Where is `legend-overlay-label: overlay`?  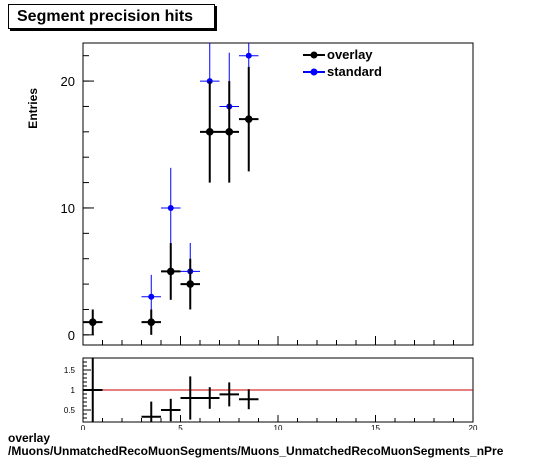 legend-overlay-label: overlay is located at coordinates (350, 54).